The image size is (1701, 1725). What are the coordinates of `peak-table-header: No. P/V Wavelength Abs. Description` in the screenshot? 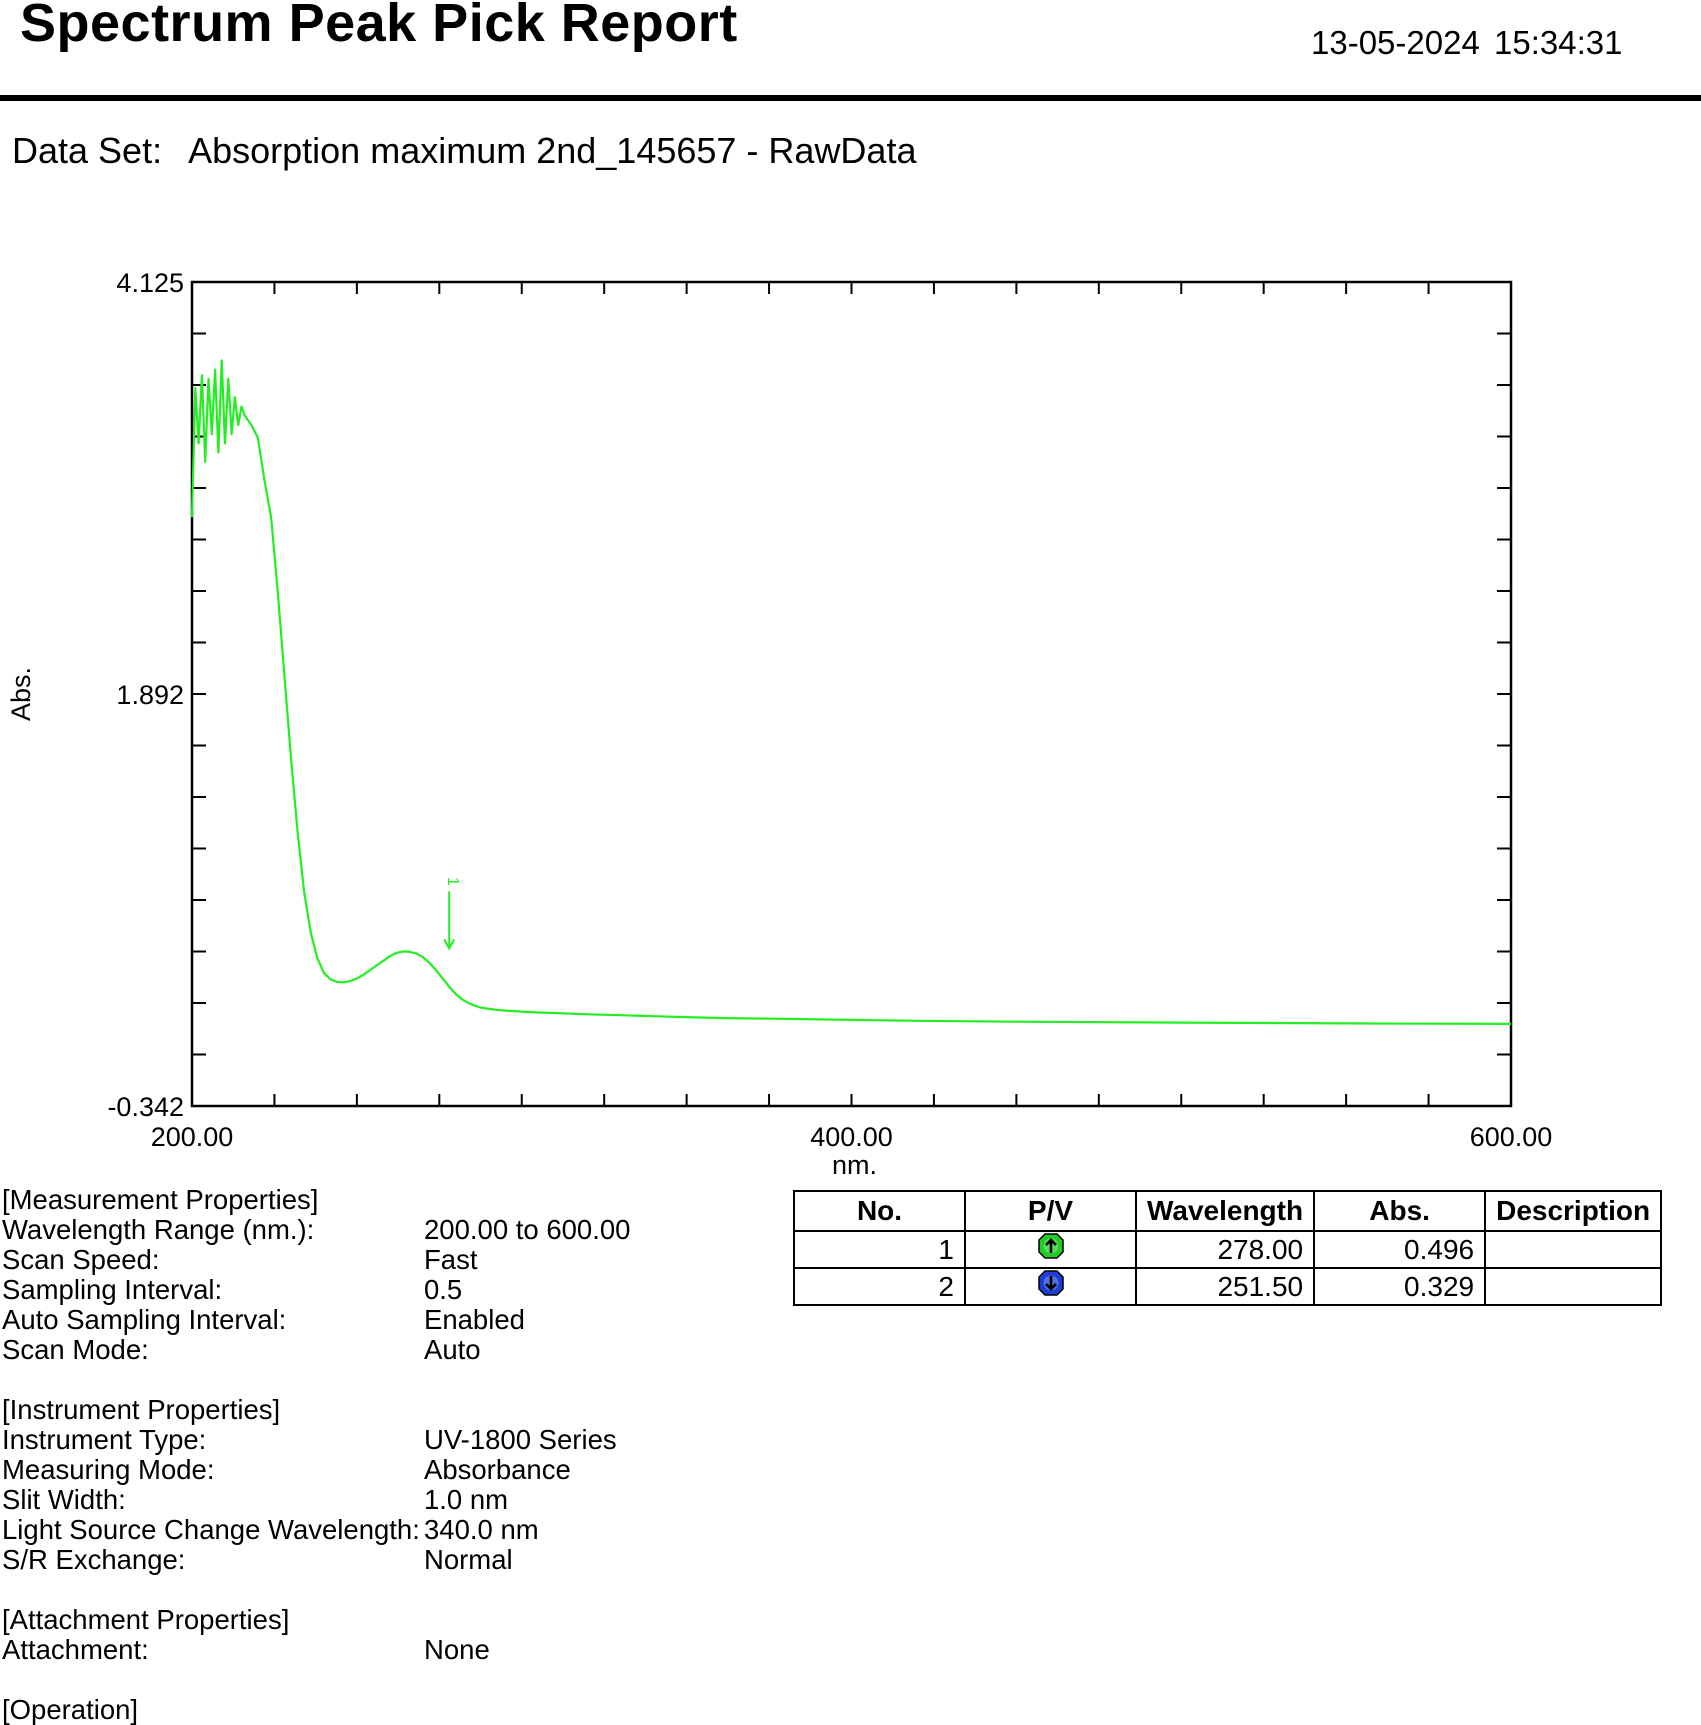 It's located at (1228, 1211).